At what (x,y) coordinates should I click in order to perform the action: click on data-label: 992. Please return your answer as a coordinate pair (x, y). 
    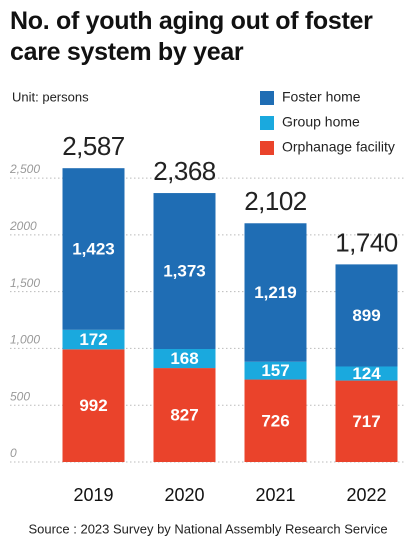
    Looking at the image, I should click on (93, 405).